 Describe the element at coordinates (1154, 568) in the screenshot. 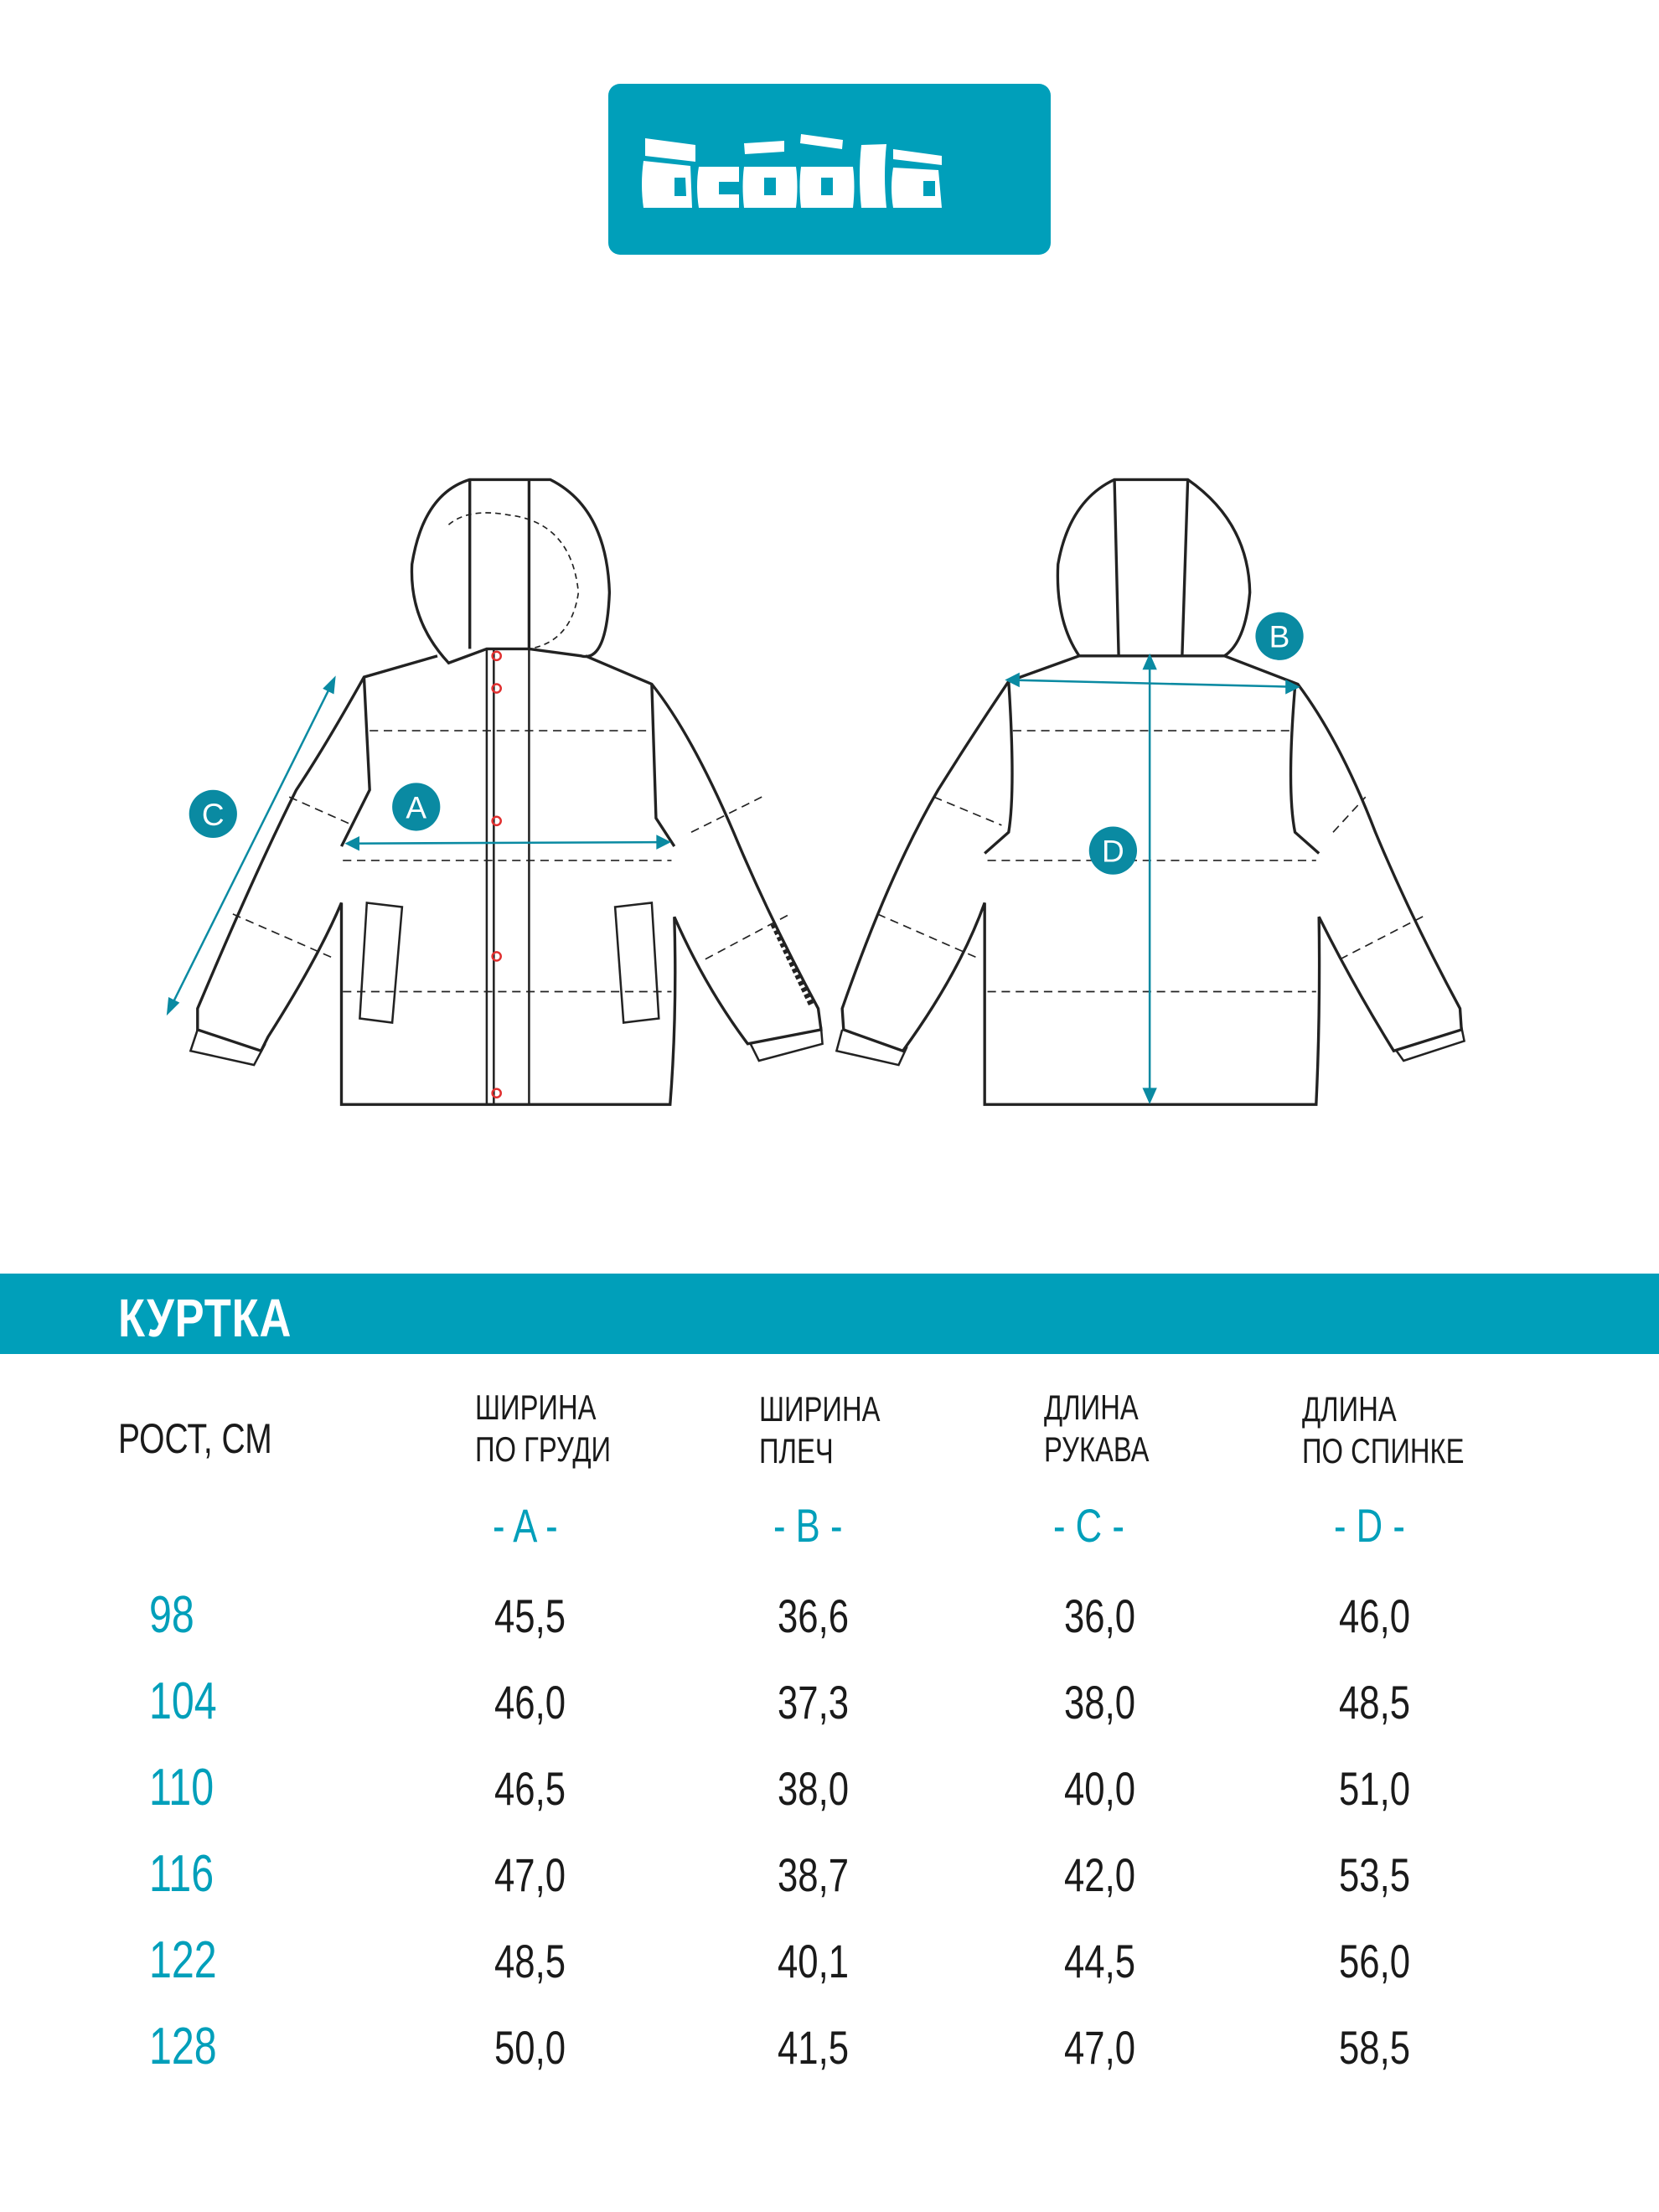

I see `back-hood` at that location.